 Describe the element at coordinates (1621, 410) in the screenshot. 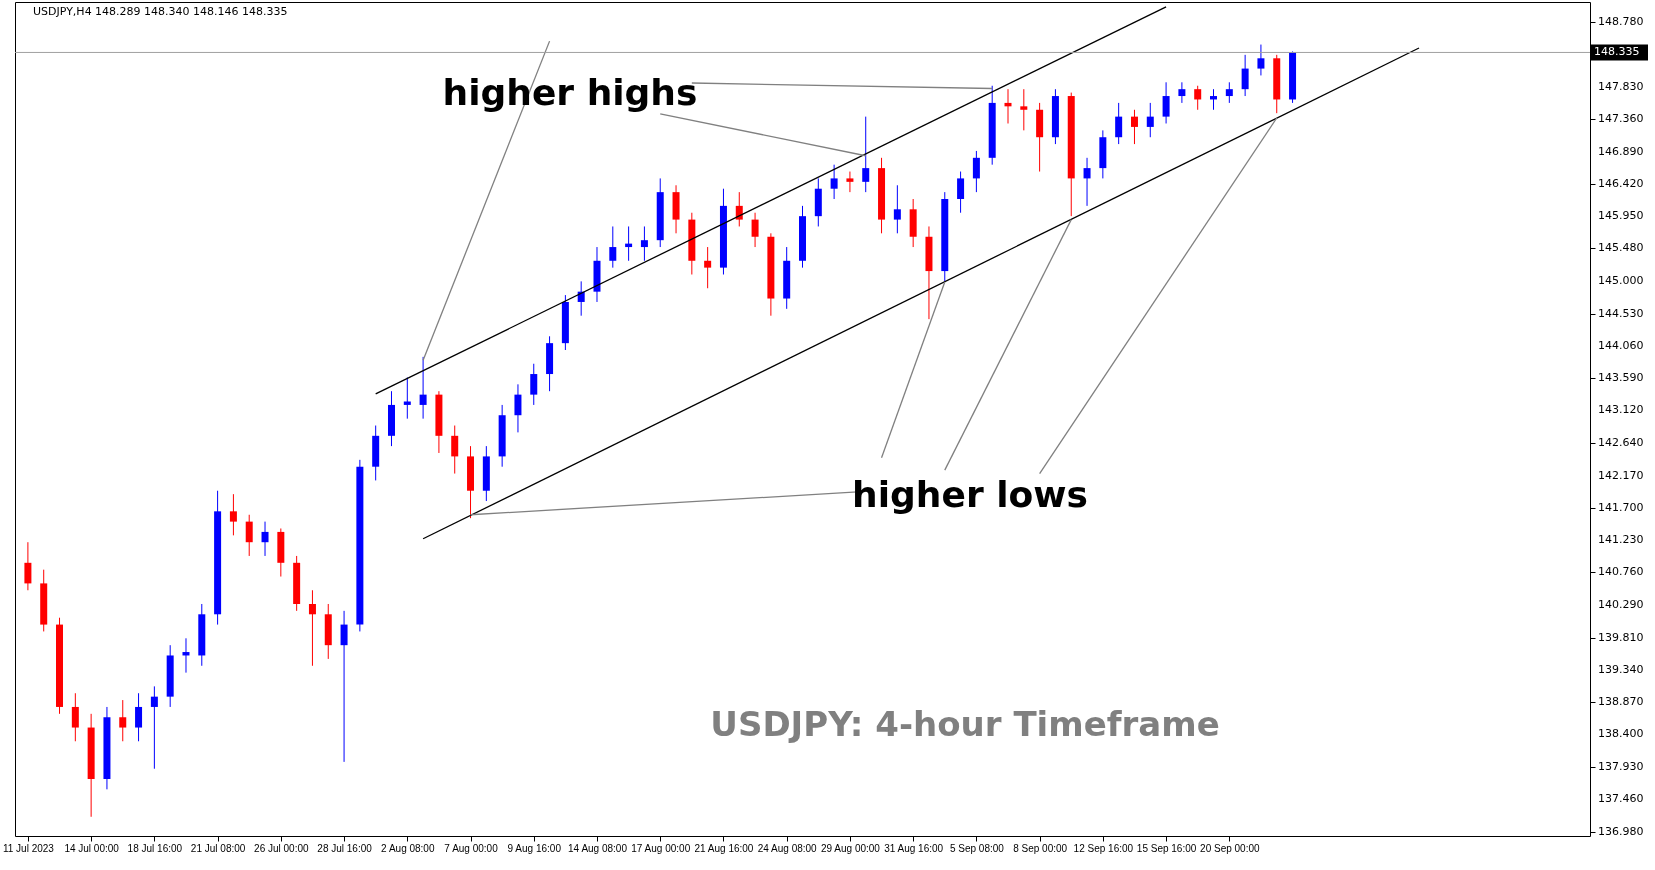

I see `y-tick-label: 143.120` at that location.